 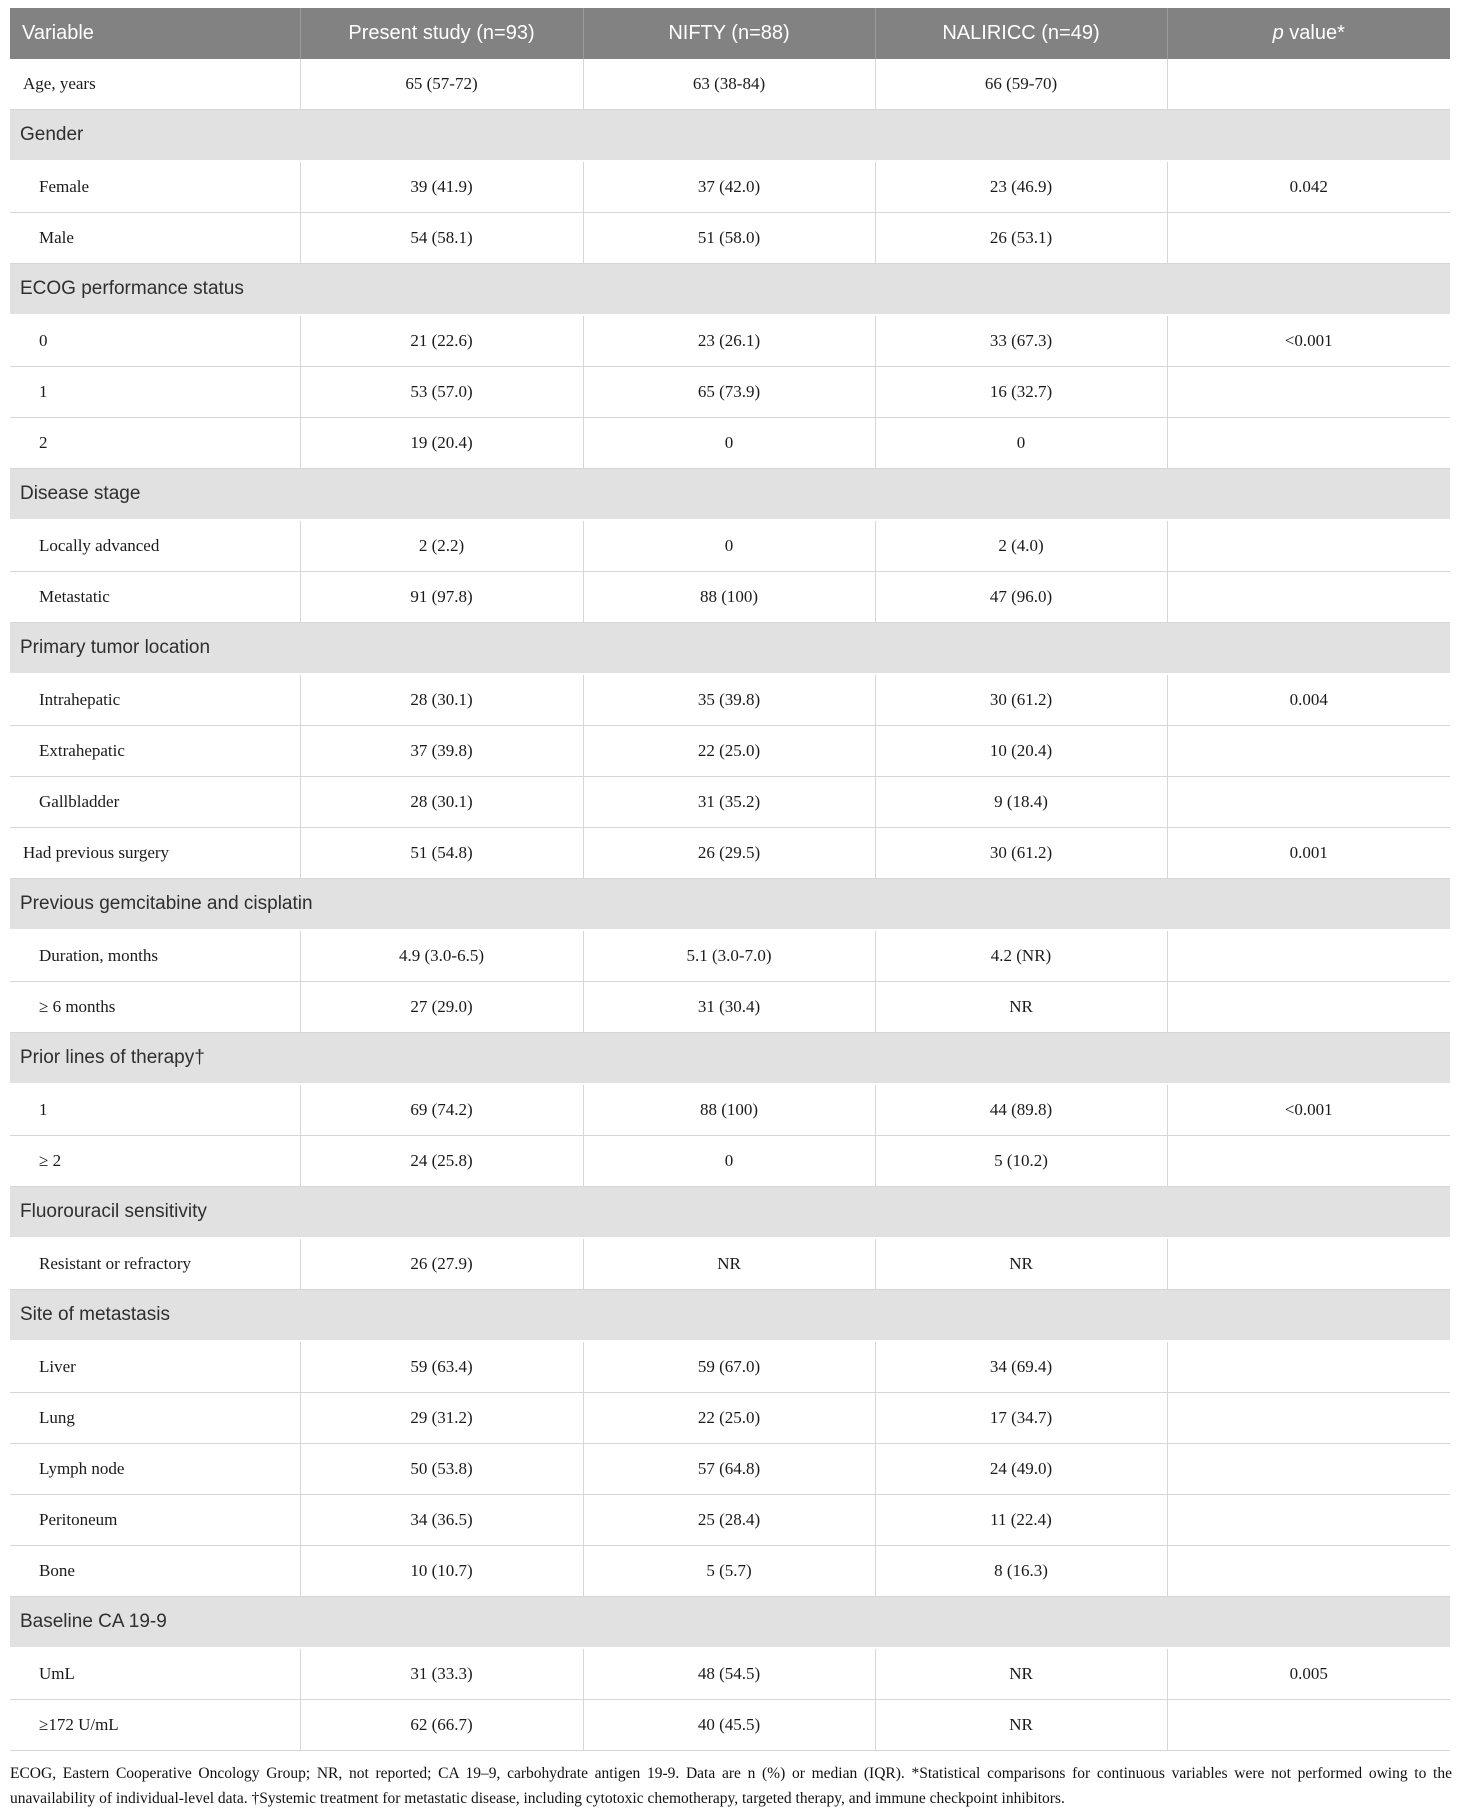 What do you see at coordinates (1020, 1367) in the screenshot?
I see `naliricc-value: 34 (69.4)` at bounding box center [1020, 1367].